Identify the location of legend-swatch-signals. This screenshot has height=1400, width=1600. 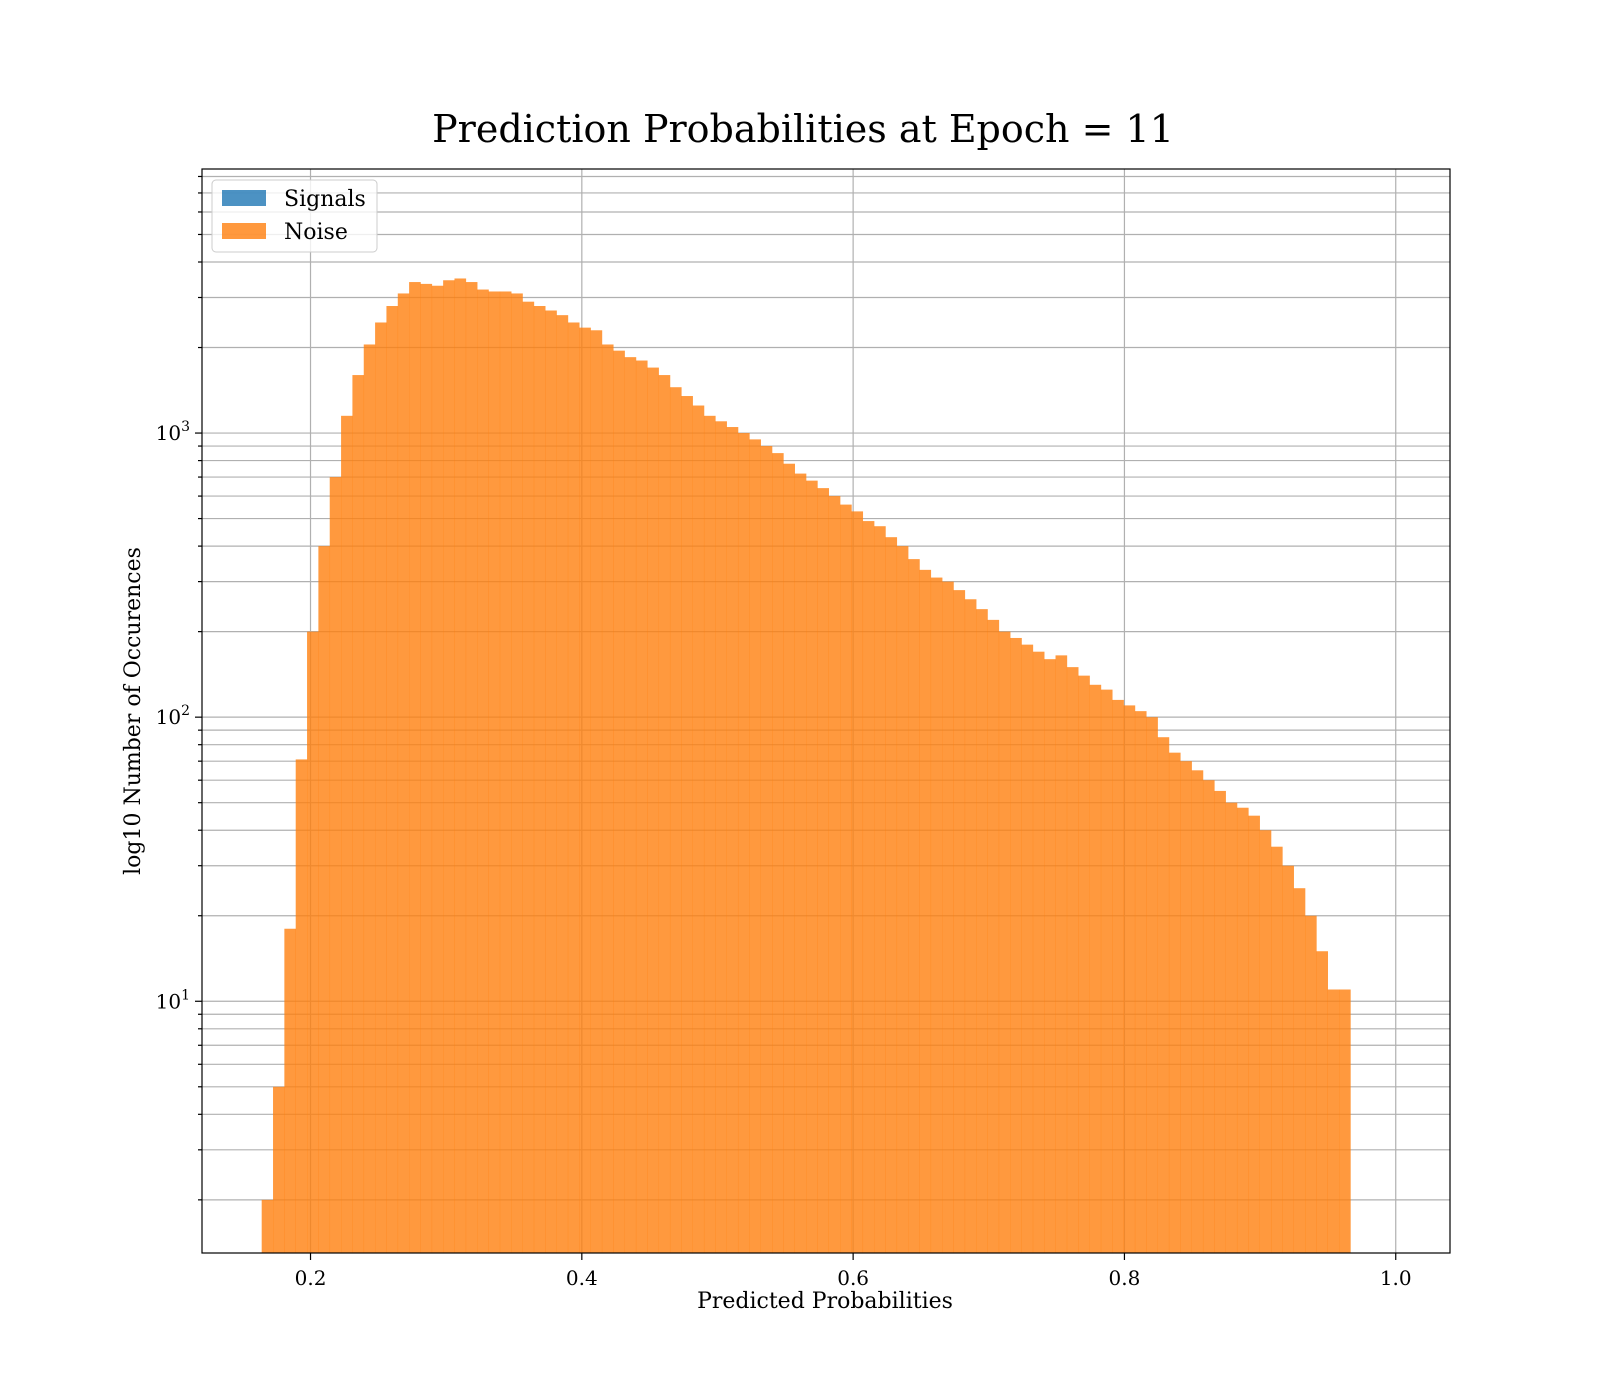
(244, 198).